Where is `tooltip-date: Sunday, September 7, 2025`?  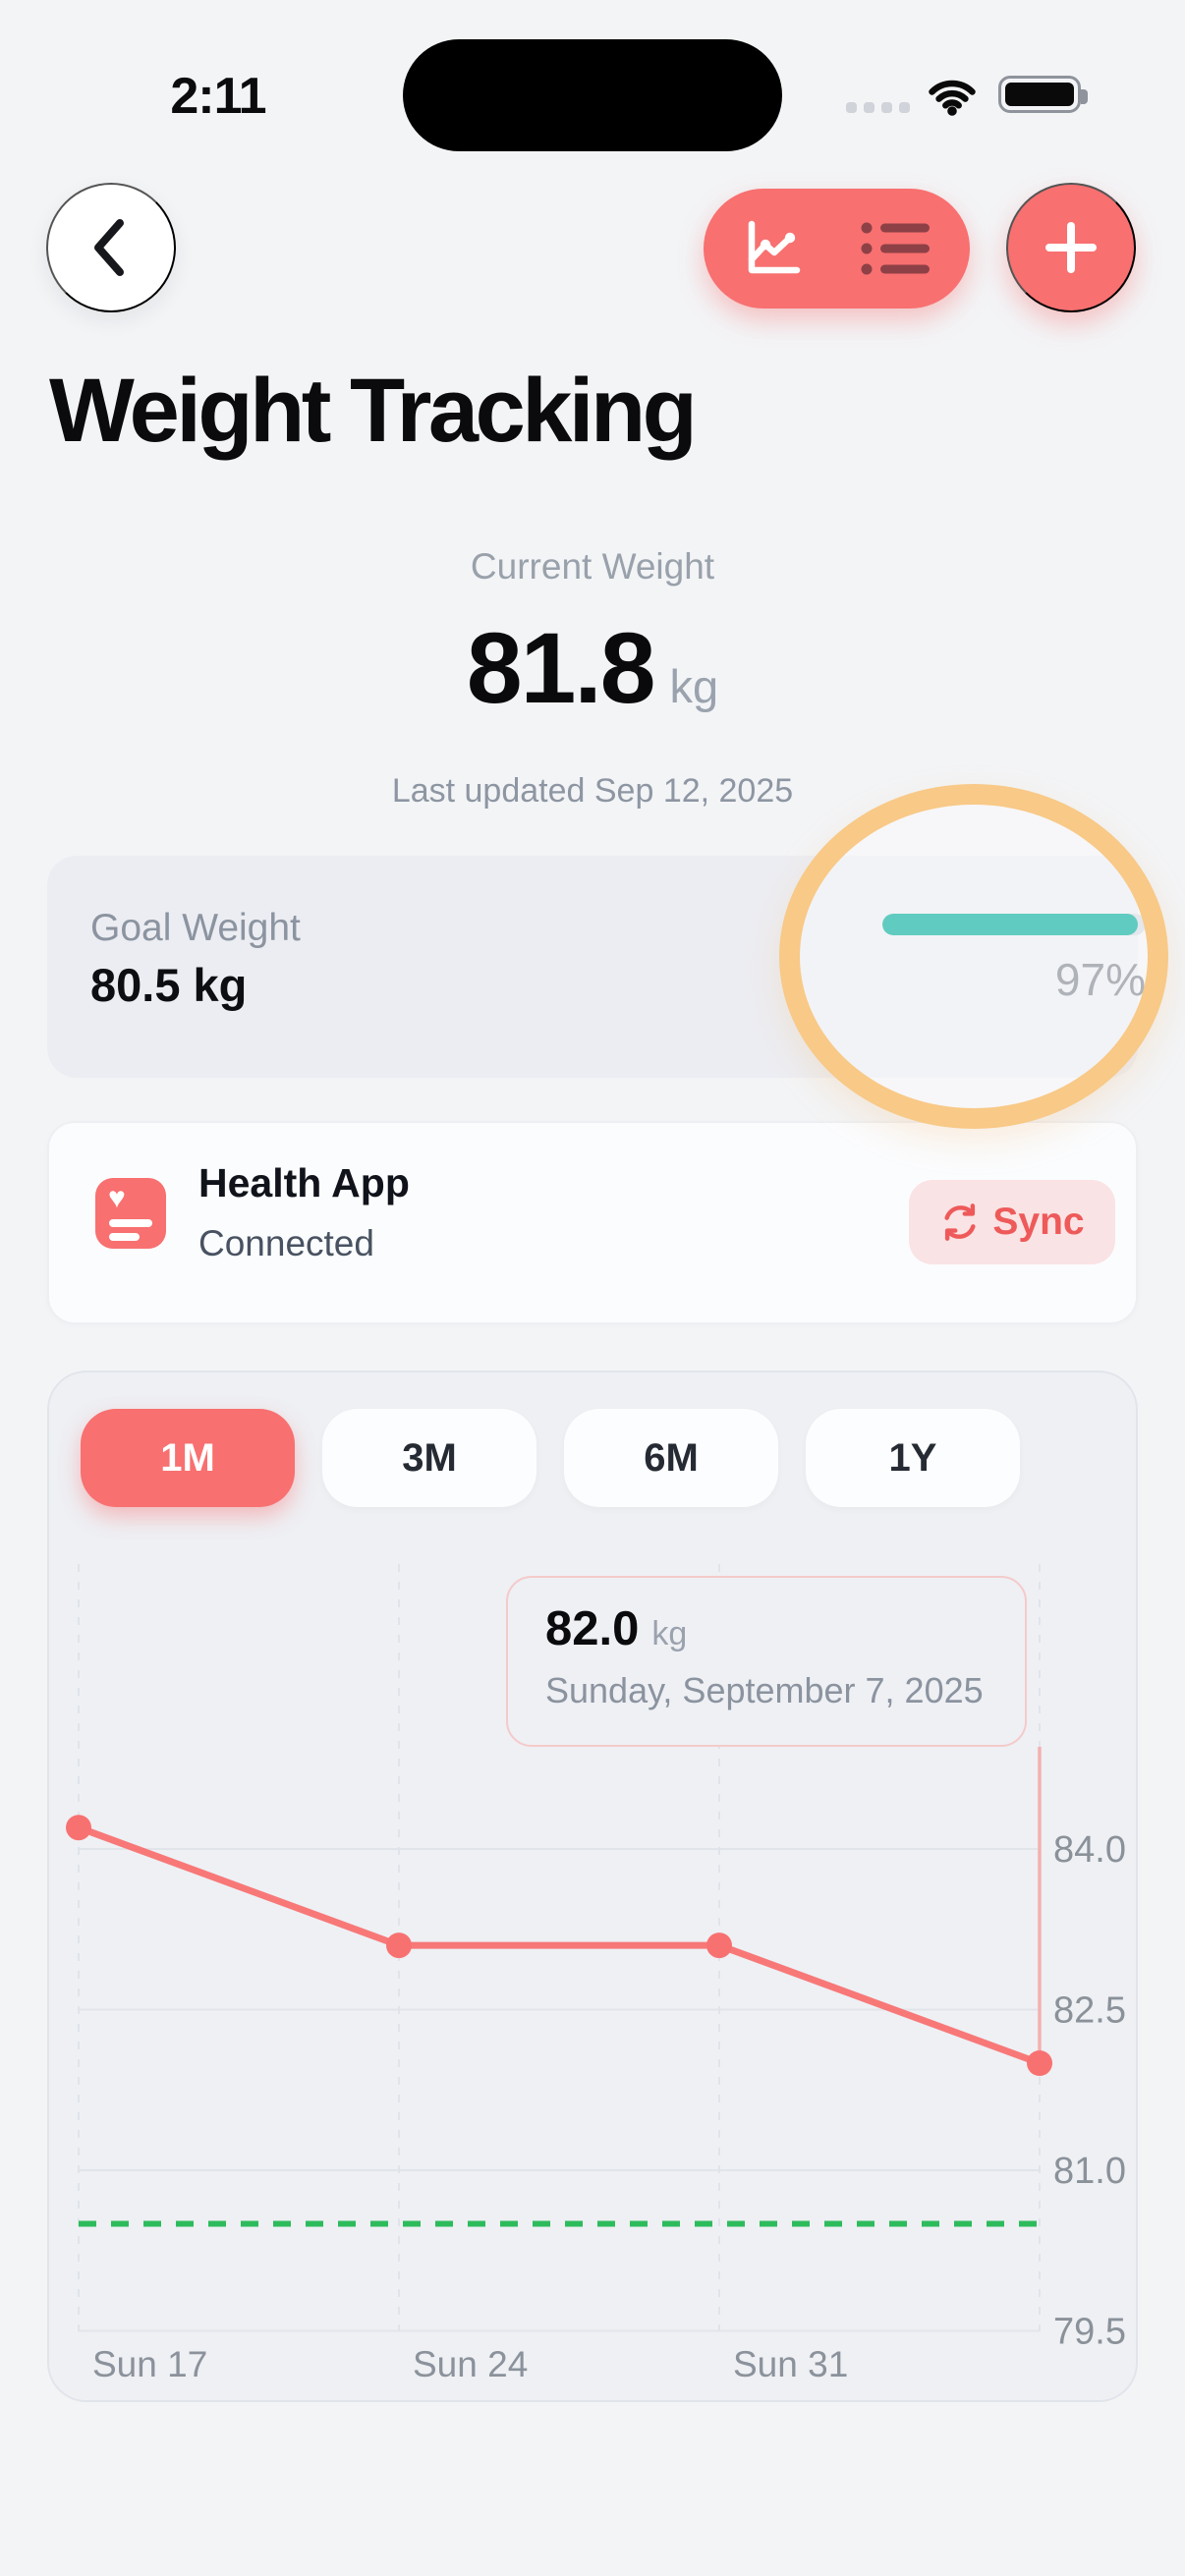 tooltip-date: Sunday, September 7, 2025 is located at coordinates (765, 1690).